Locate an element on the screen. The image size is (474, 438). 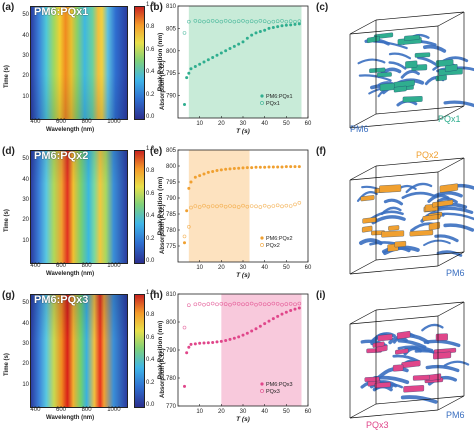
heatmap-d-ytick: 40 is located at coordinates (25, 179).